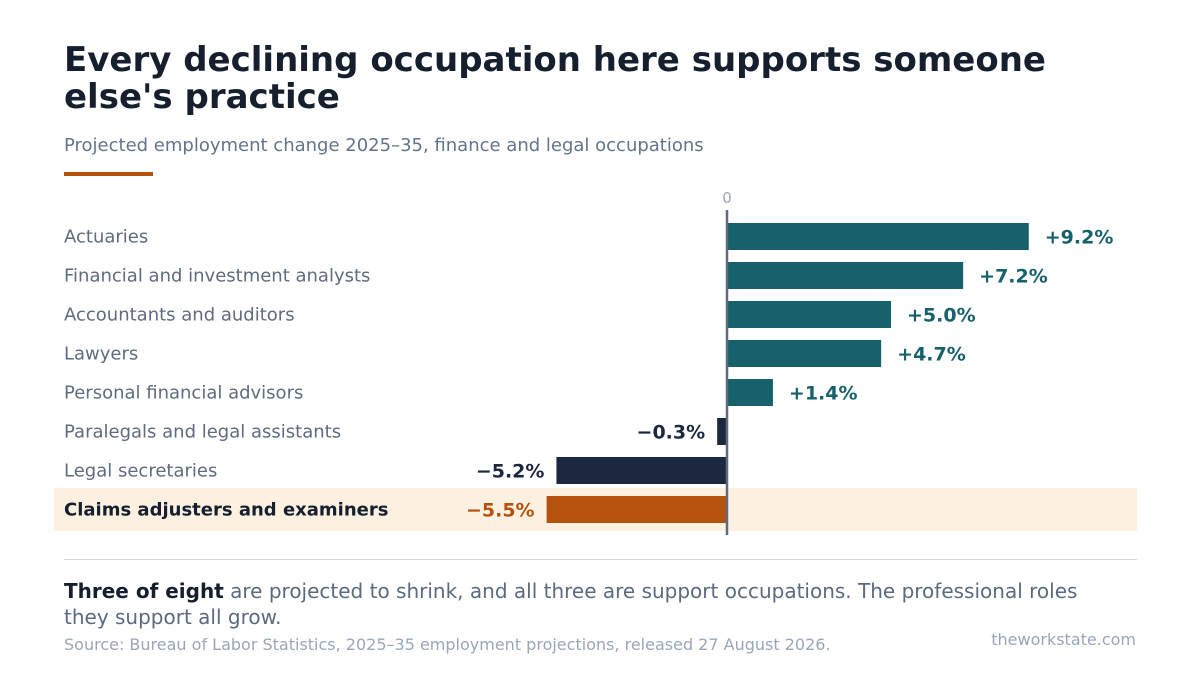  I want to click on category-label: Personal financial advisors, so click(183, 393).